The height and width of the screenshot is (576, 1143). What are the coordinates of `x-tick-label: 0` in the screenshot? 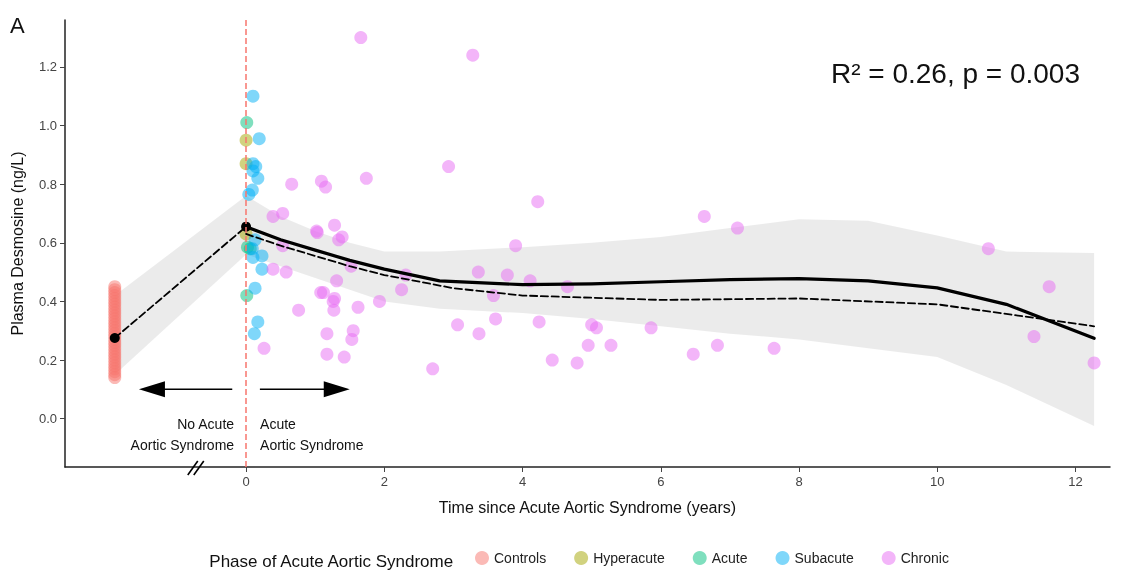 It's located at (246, 481).